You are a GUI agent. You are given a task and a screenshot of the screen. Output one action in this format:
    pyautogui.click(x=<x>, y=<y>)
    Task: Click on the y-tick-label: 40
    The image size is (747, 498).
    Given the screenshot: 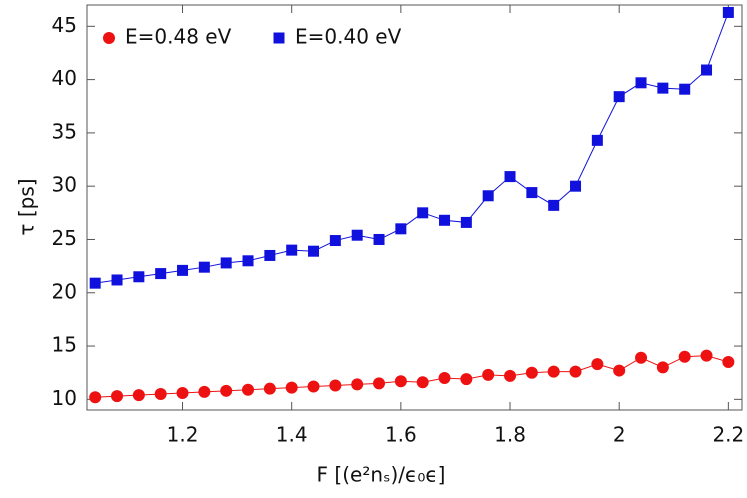 What is the action you would take?
    pyautogui.click(x=64, y=78)
    